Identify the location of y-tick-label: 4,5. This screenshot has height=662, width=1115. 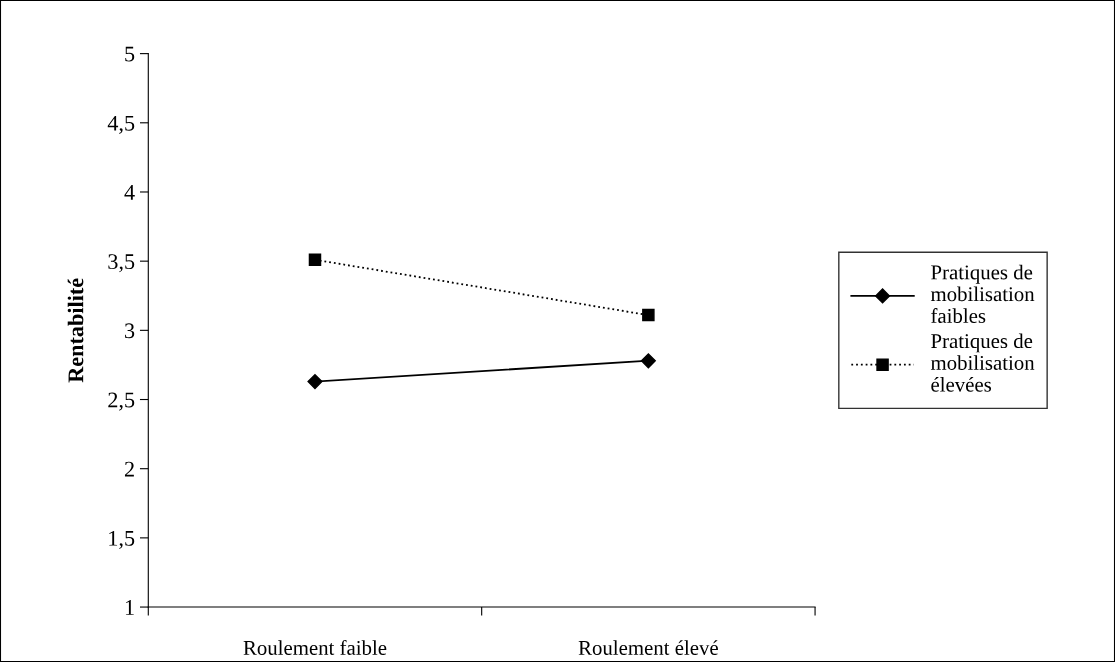
(121, 124).